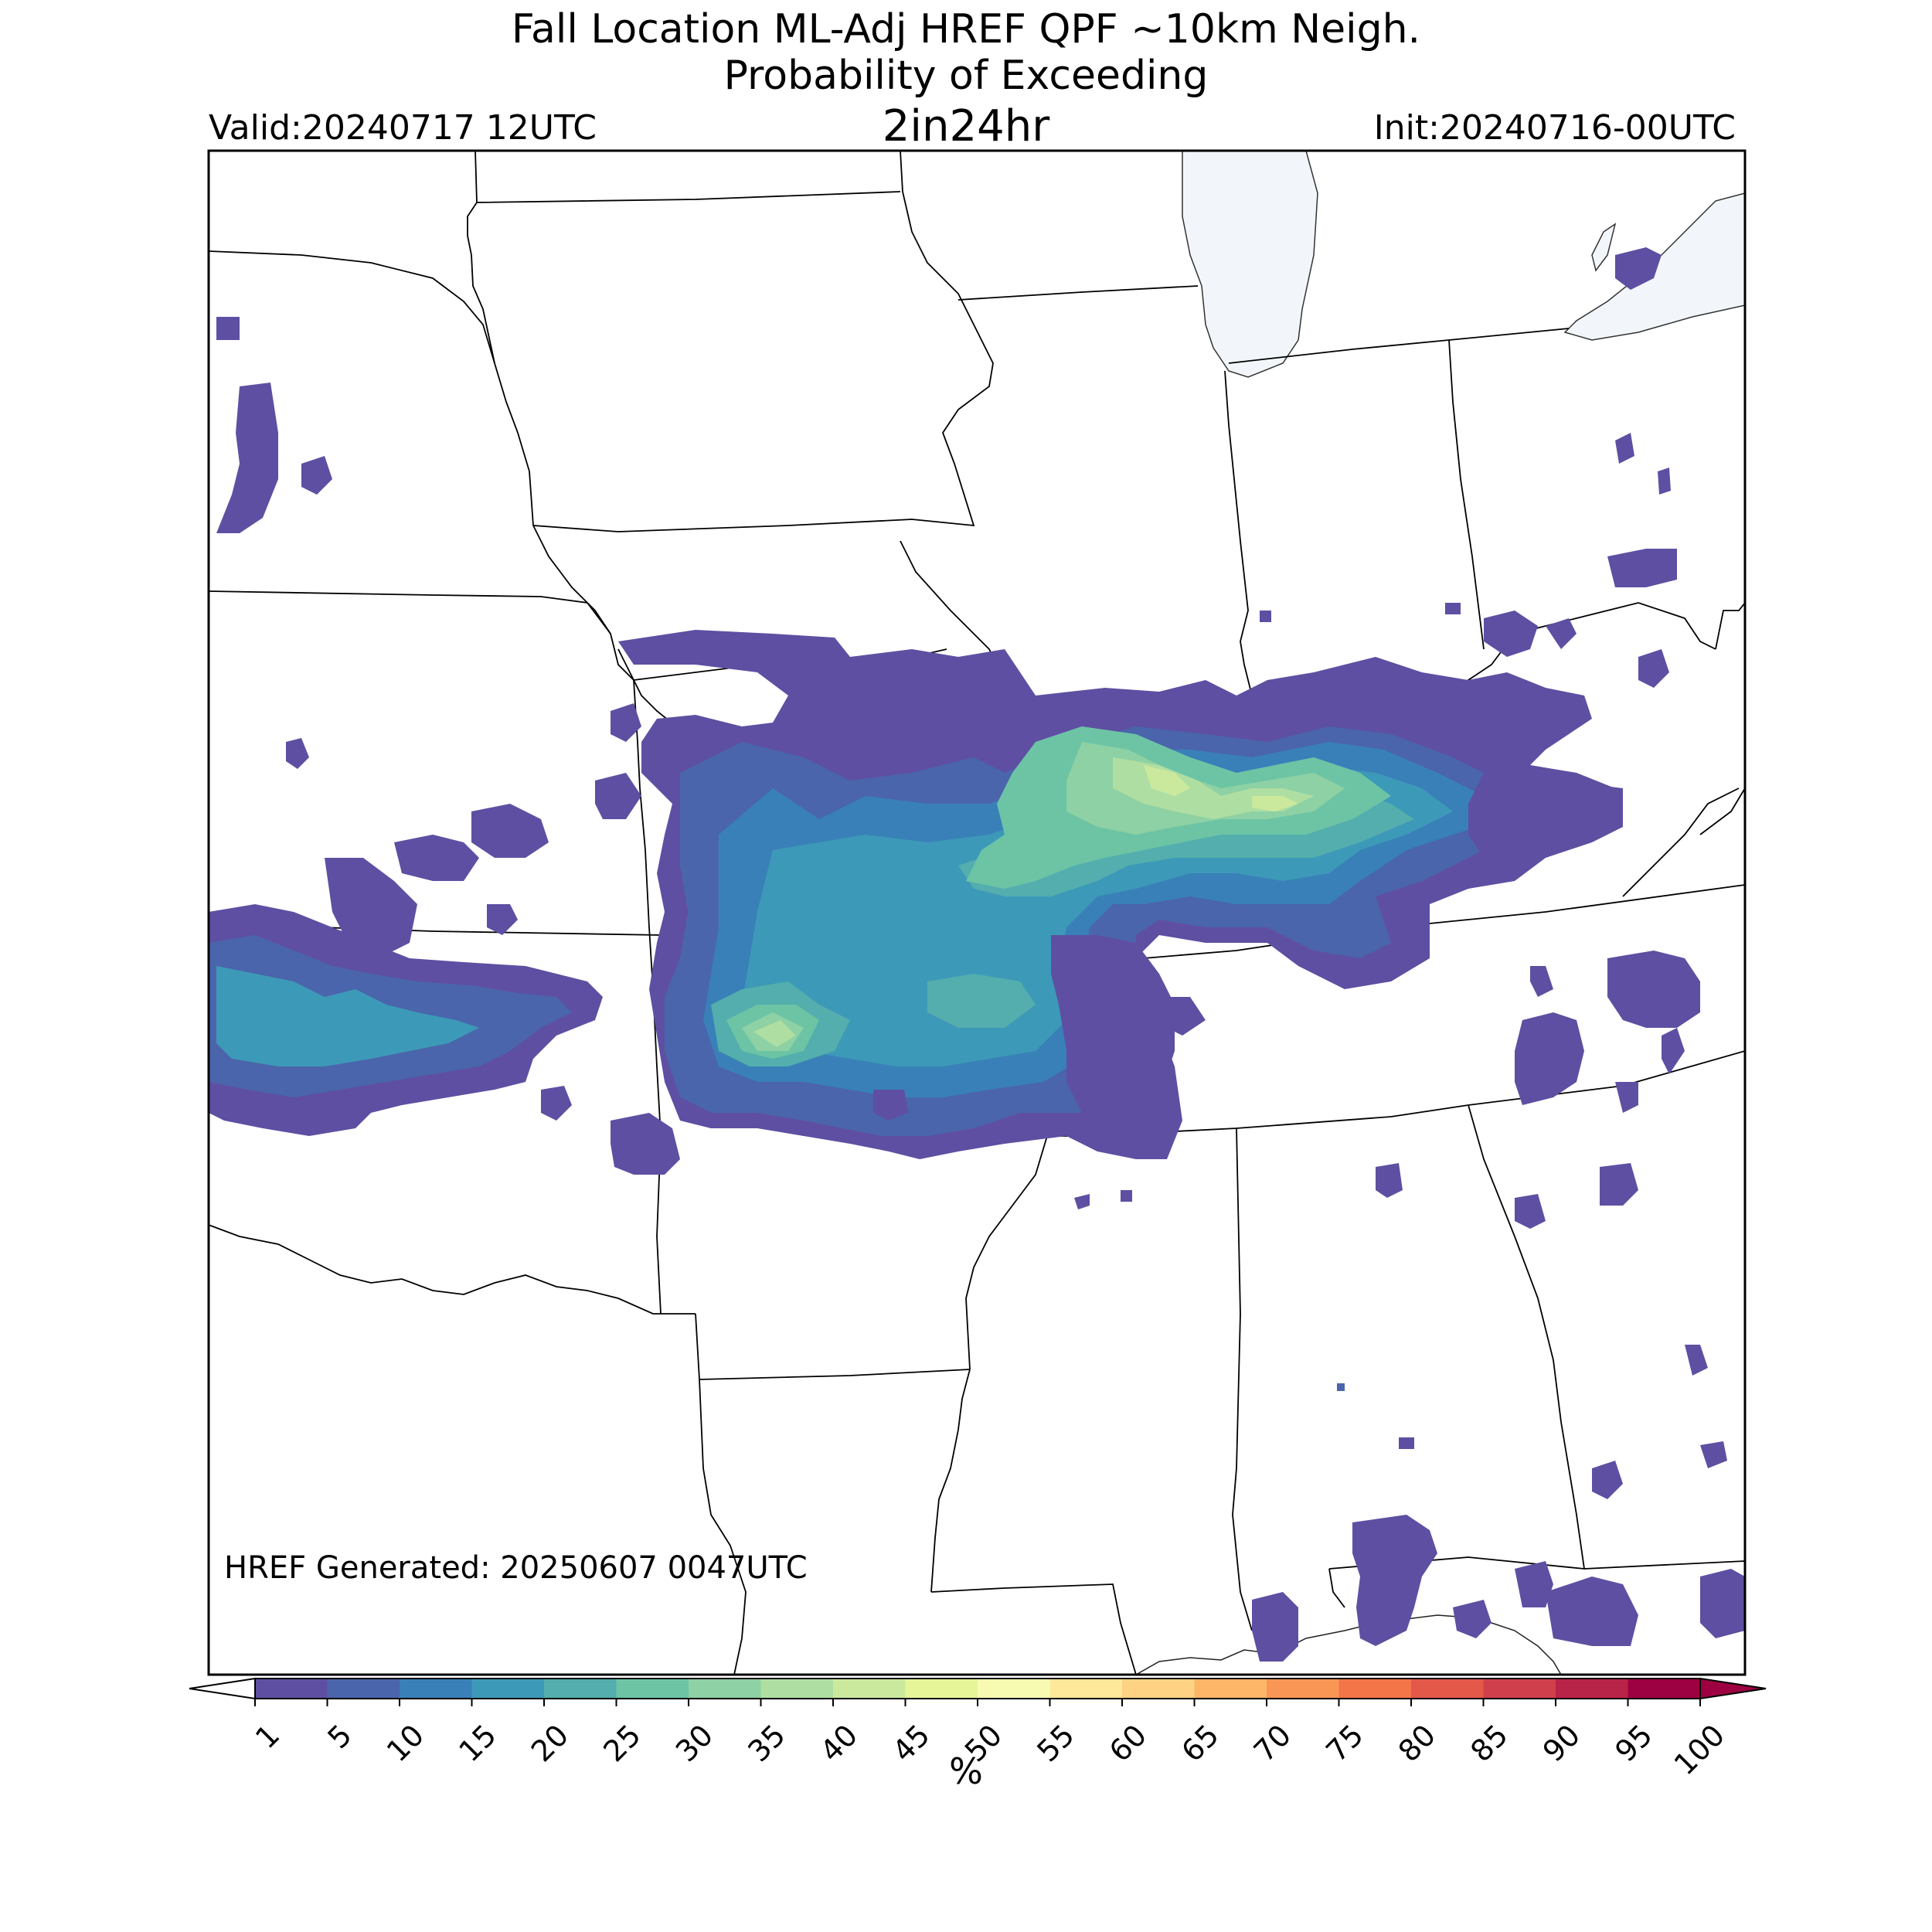  I want to click on generated-stamp: HREF Generated: 20250607 0047UTC, so click(516, 1568).